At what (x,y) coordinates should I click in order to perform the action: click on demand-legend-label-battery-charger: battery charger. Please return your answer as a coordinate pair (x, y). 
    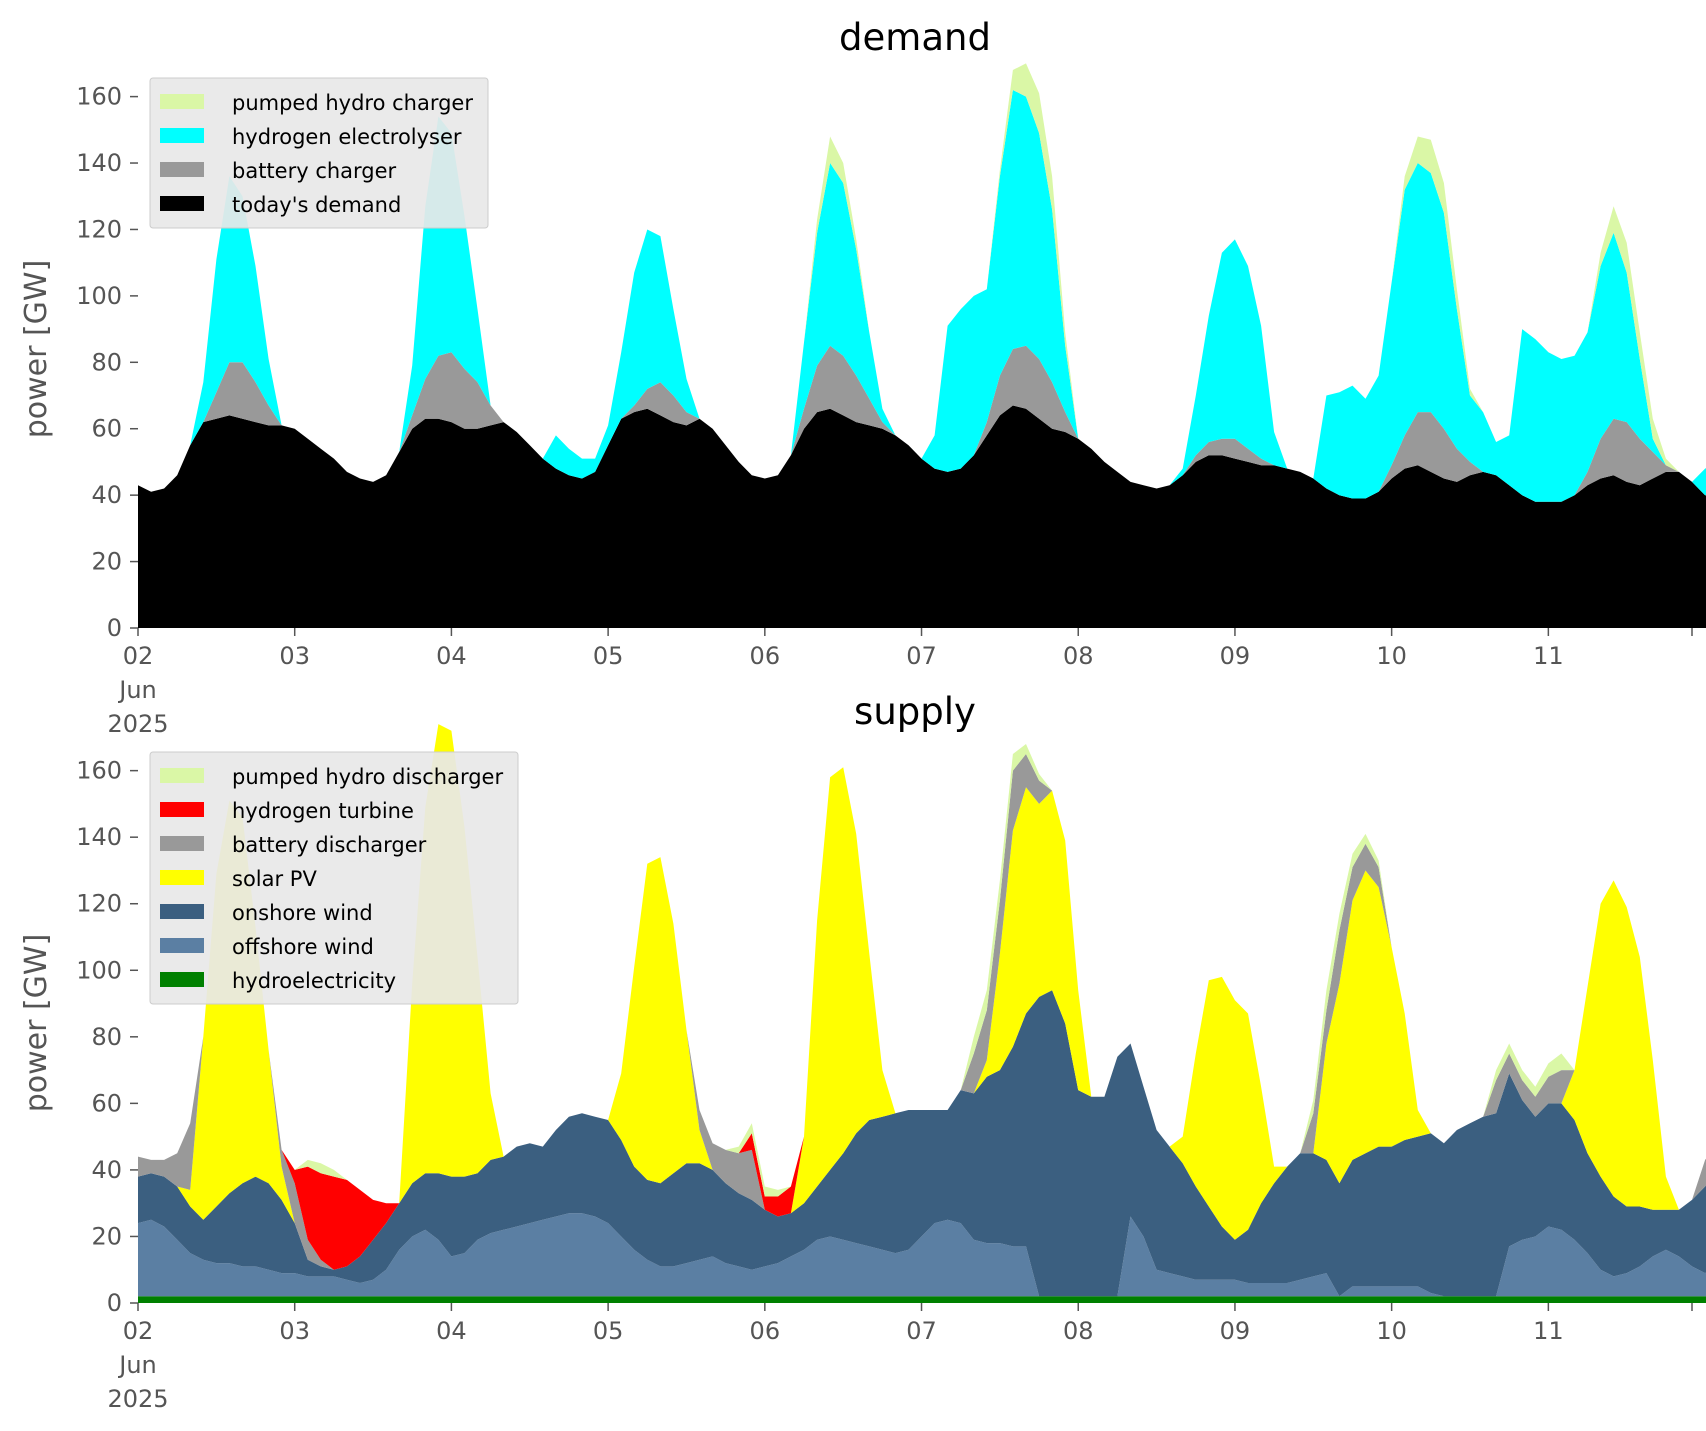
    Looking at the image, I should click on (314, 171).